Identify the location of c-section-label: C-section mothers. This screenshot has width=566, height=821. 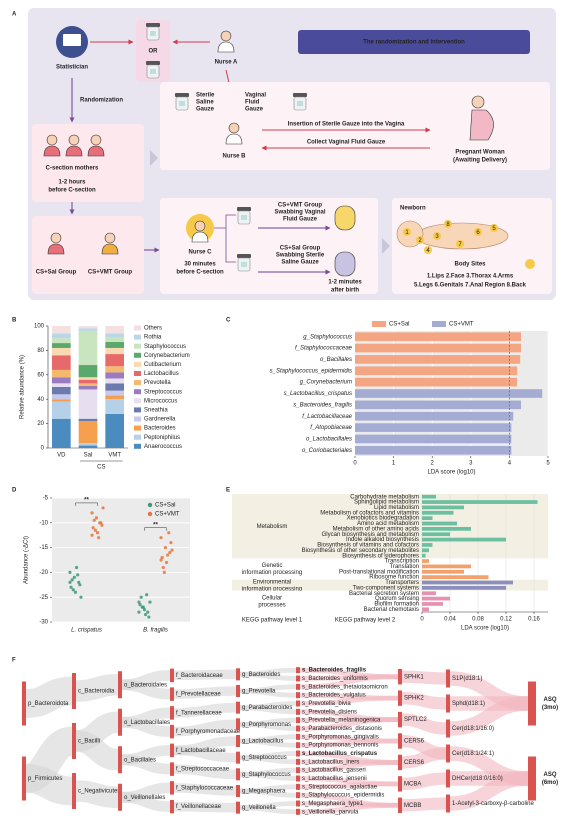
(72, 169).